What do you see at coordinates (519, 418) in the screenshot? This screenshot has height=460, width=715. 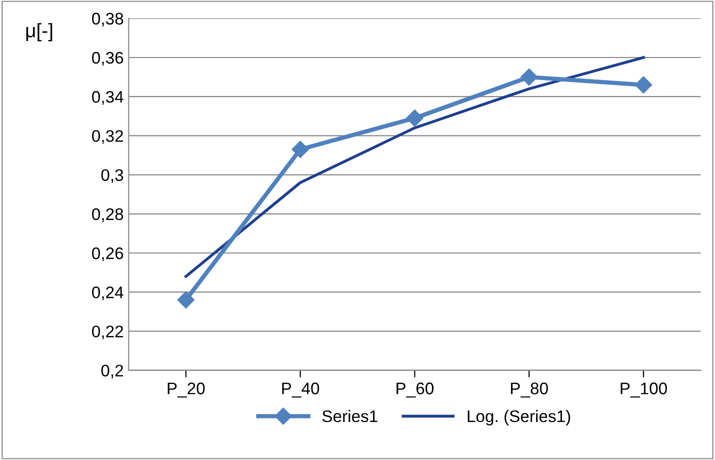 I see `legend-label: Log. (Series1)` at bounding box center [519, 418].